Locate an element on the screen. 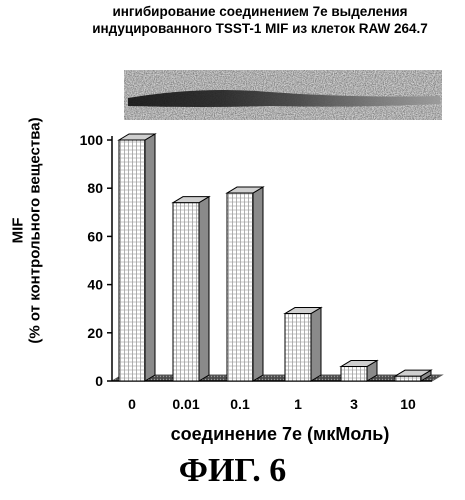  x-tick-label: 3 is located at coordinates (354, 404).